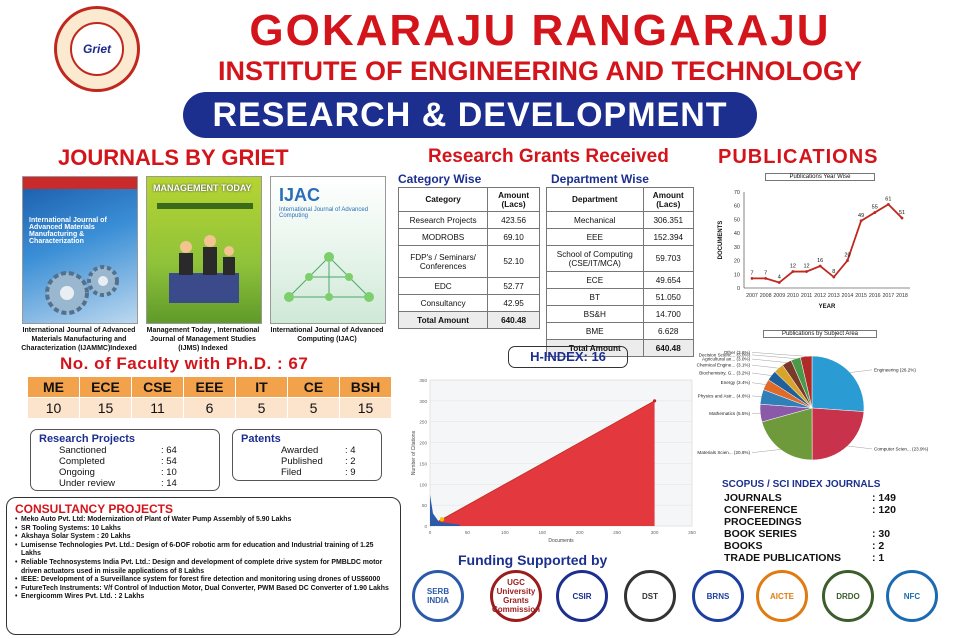 This screenshot has width=960, height=639. Describe the element at coordinates (833, 272) in the screenshot. I see `data-label: 8` at that location.